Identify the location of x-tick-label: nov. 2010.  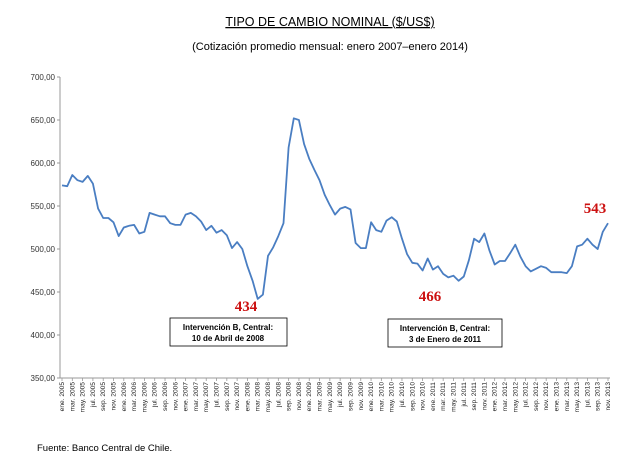
(423, 396).